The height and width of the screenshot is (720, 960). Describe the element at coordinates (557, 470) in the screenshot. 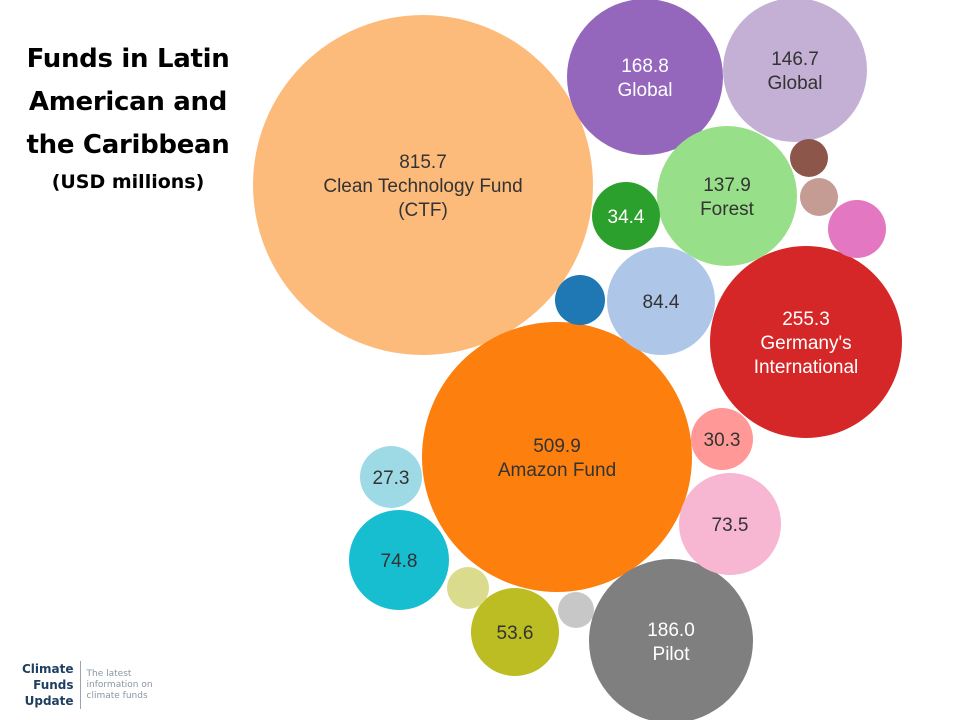

I see `bubble-name-label: Amazon Fund` at that location.